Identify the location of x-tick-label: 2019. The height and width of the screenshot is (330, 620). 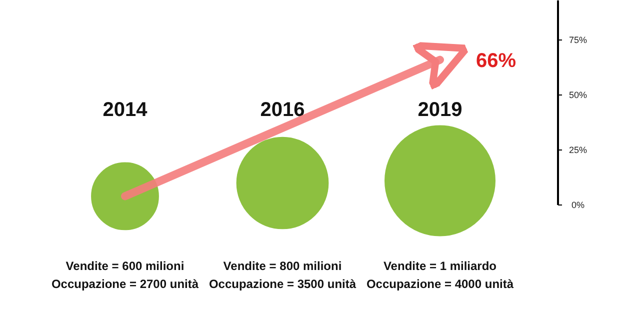
(440, 110).